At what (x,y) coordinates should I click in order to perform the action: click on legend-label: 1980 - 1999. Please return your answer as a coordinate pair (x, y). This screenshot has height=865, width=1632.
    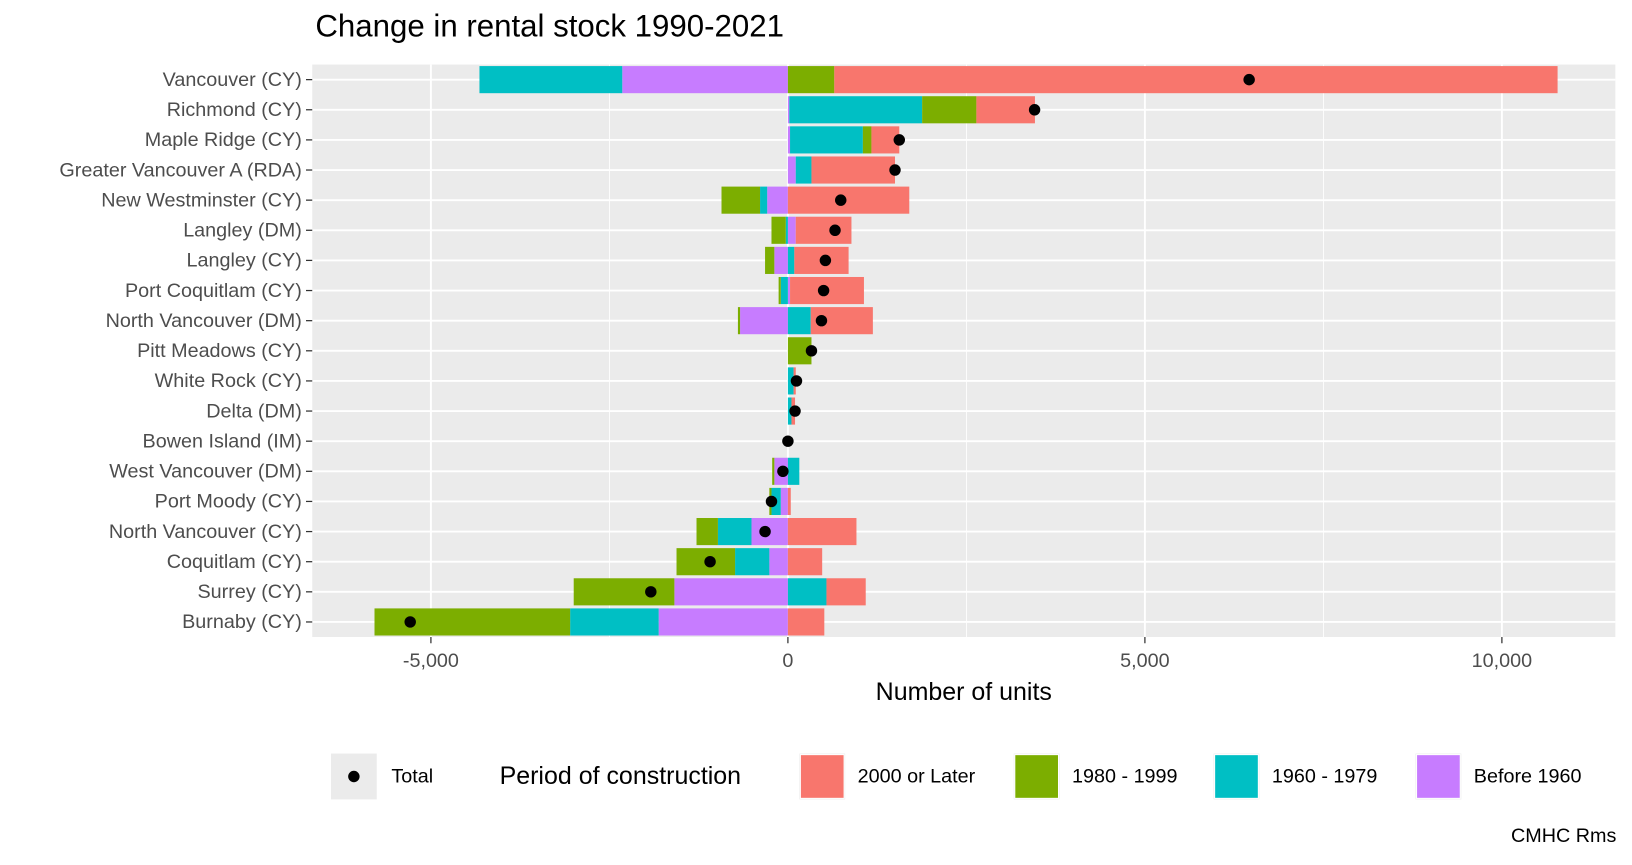
    Looking at the image, I should click on (1125, 777).